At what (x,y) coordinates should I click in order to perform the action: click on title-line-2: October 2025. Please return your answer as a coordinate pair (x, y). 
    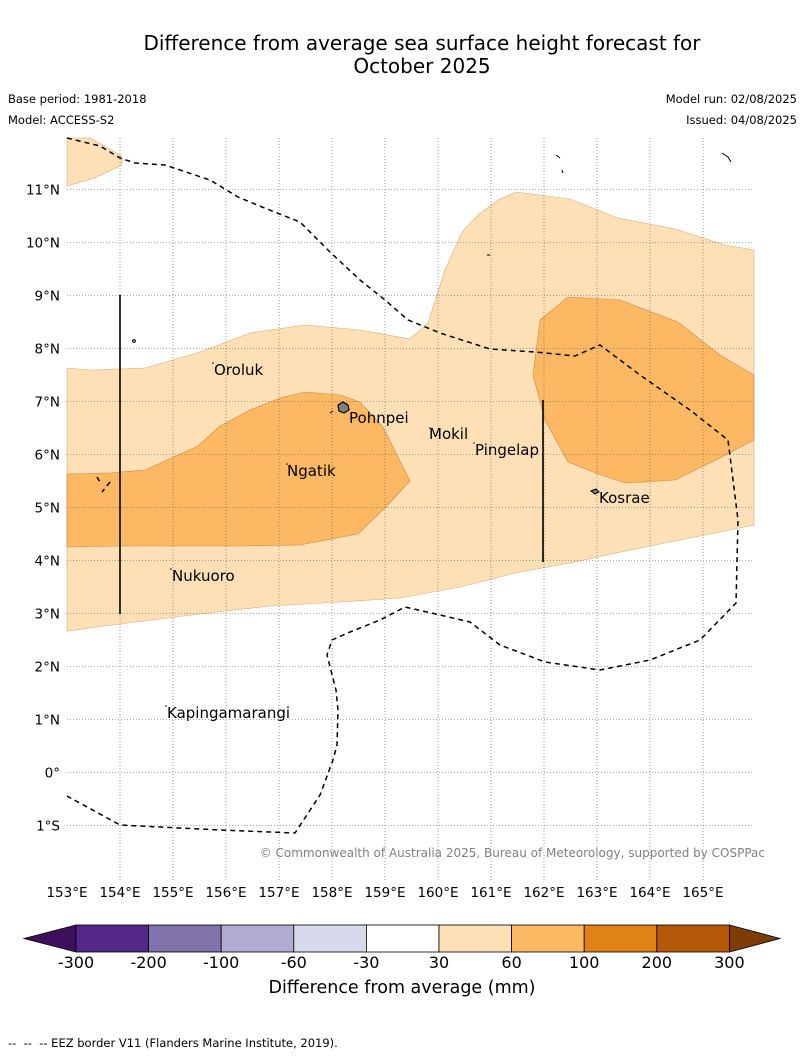
    Looking at the image, I should click on (422, 66).